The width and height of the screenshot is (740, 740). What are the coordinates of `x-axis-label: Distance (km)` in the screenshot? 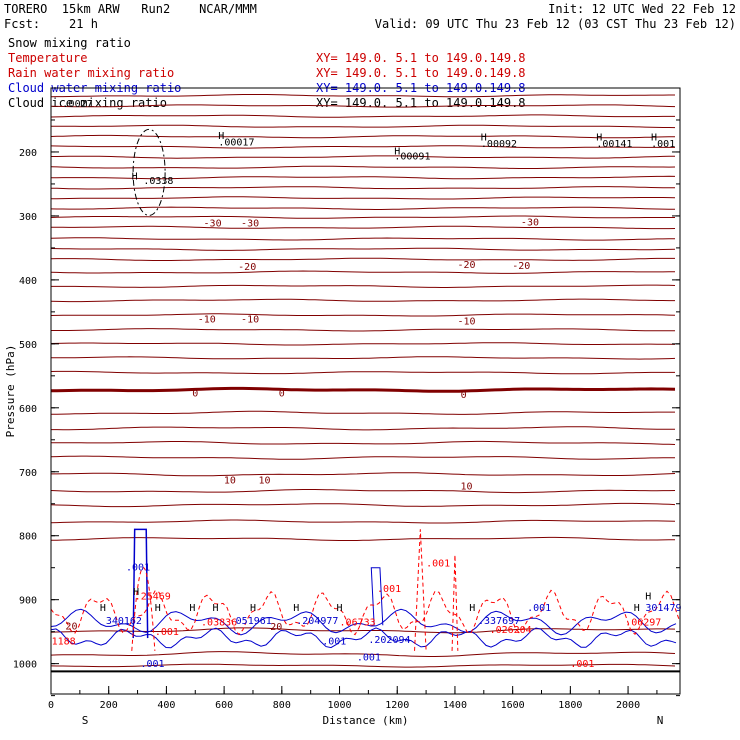 It's located at (365, 720).